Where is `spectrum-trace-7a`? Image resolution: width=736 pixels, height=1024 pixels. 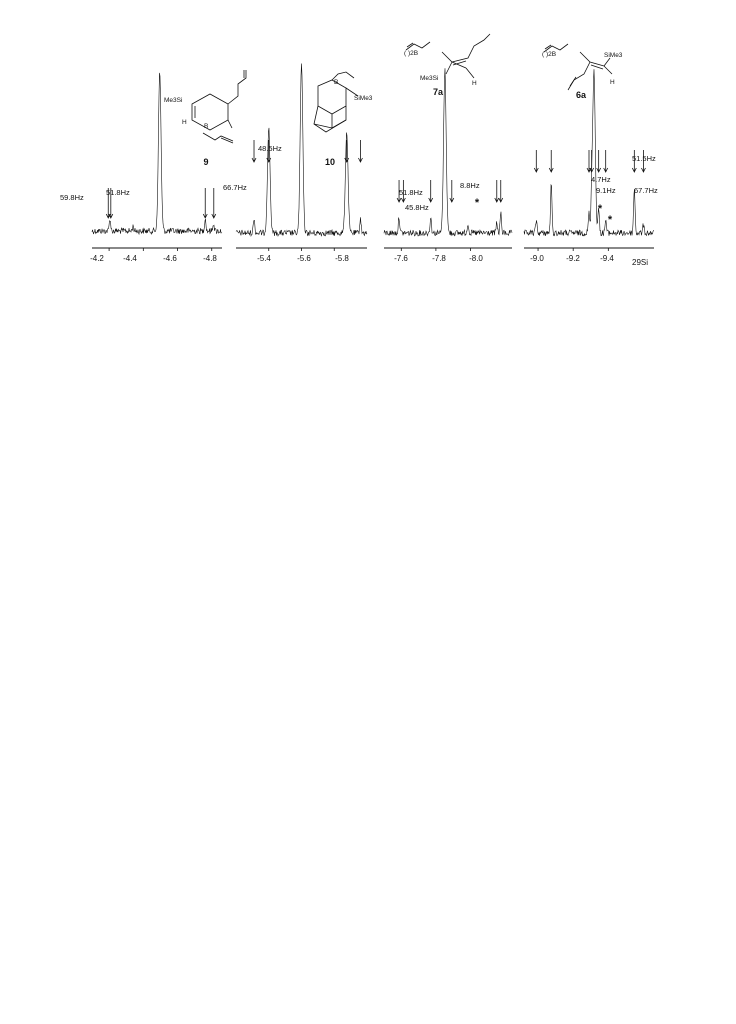 spectrum-trace-7a is located at coordinates (448, 152).